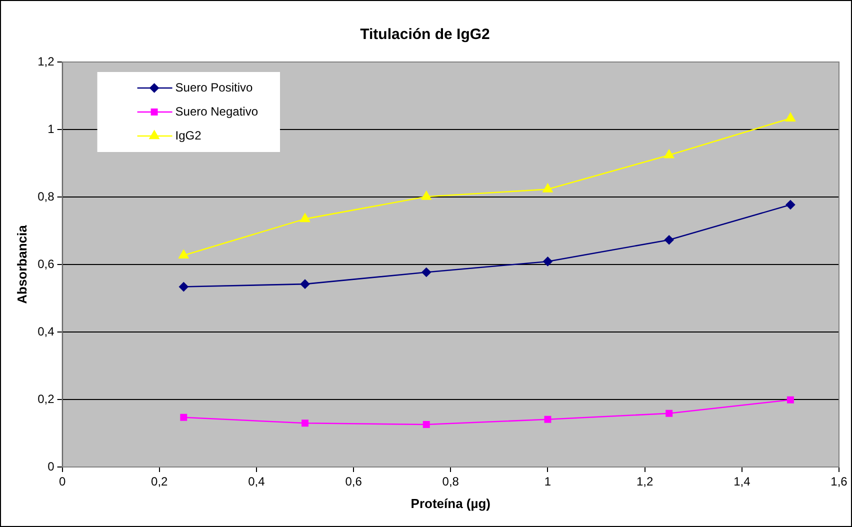  What do you see at coordinates (46, 61) in the screenshot?
I see `y-tick-label: 1,2` at bounding box center [46, 61].